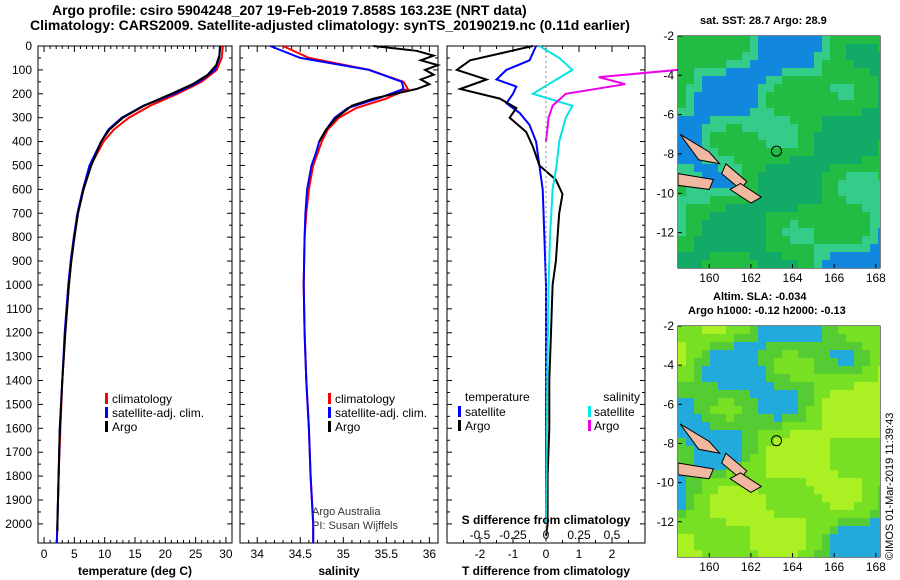 This screenshot has height=580, width=900. What do you see at coordinates (666, 193) in the screenshot?
I see `map-y-tick-label: -10` at bounding box center [666, 193].